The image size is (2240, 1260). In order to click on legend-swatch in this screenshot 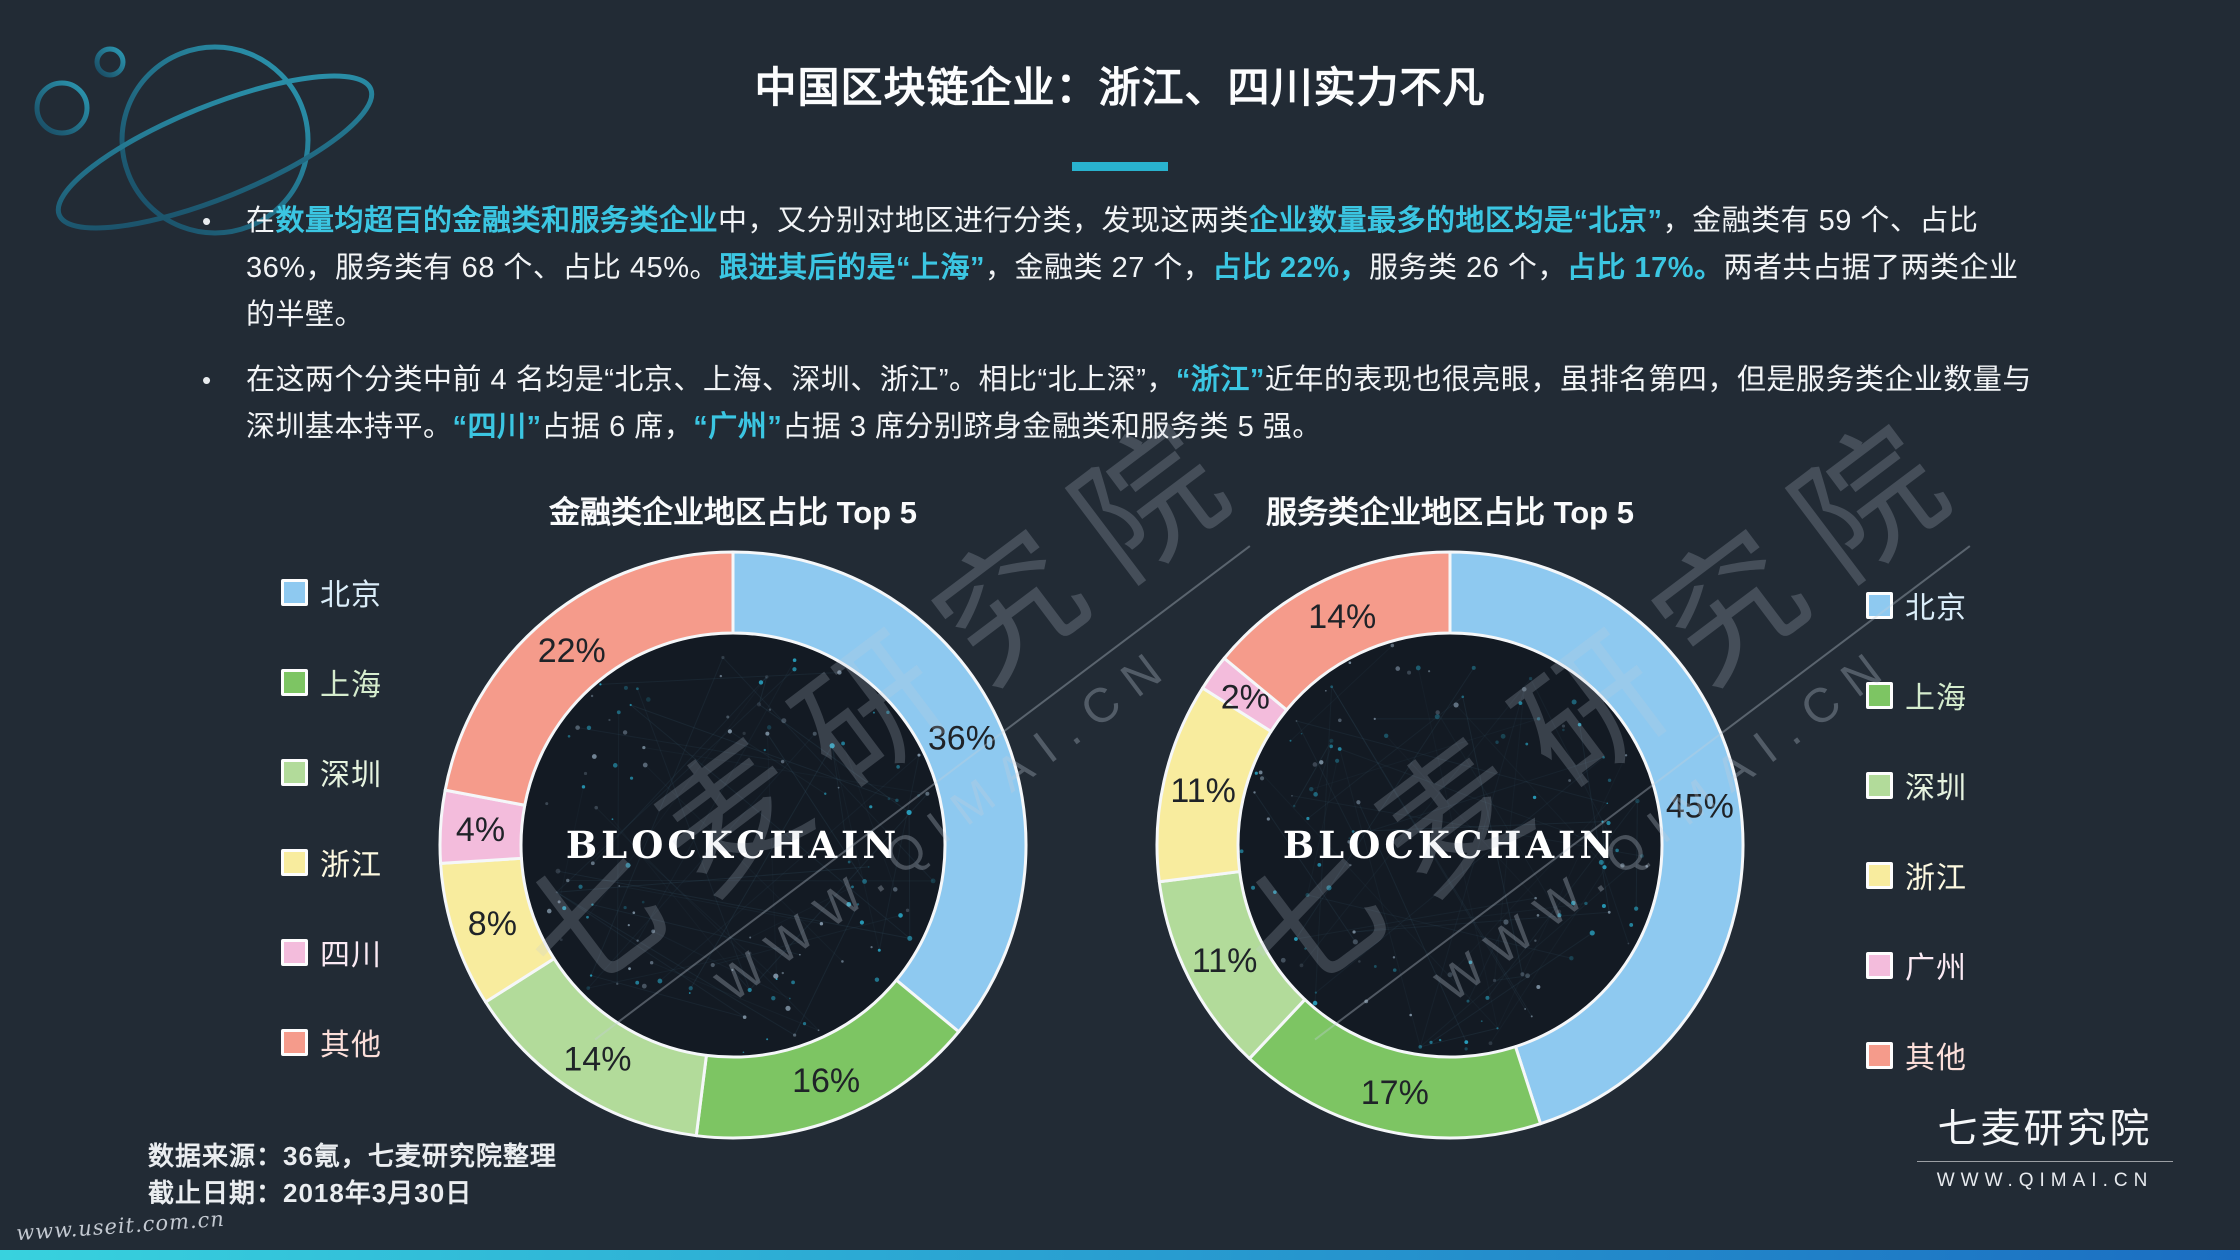, I will do `click(294, 772)`.